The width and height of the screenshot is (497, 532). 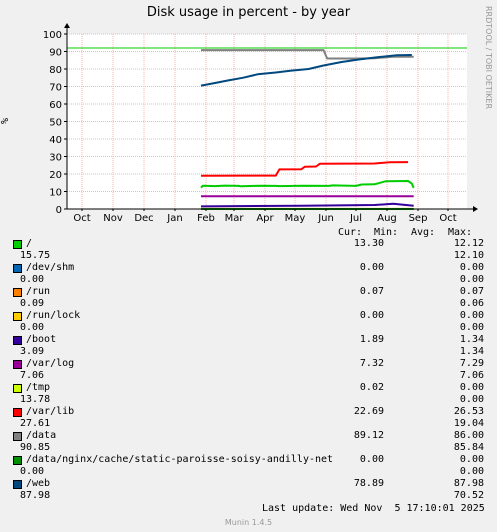 I want to click on legend-min-9: 0.00, so click(x=471, y=459).